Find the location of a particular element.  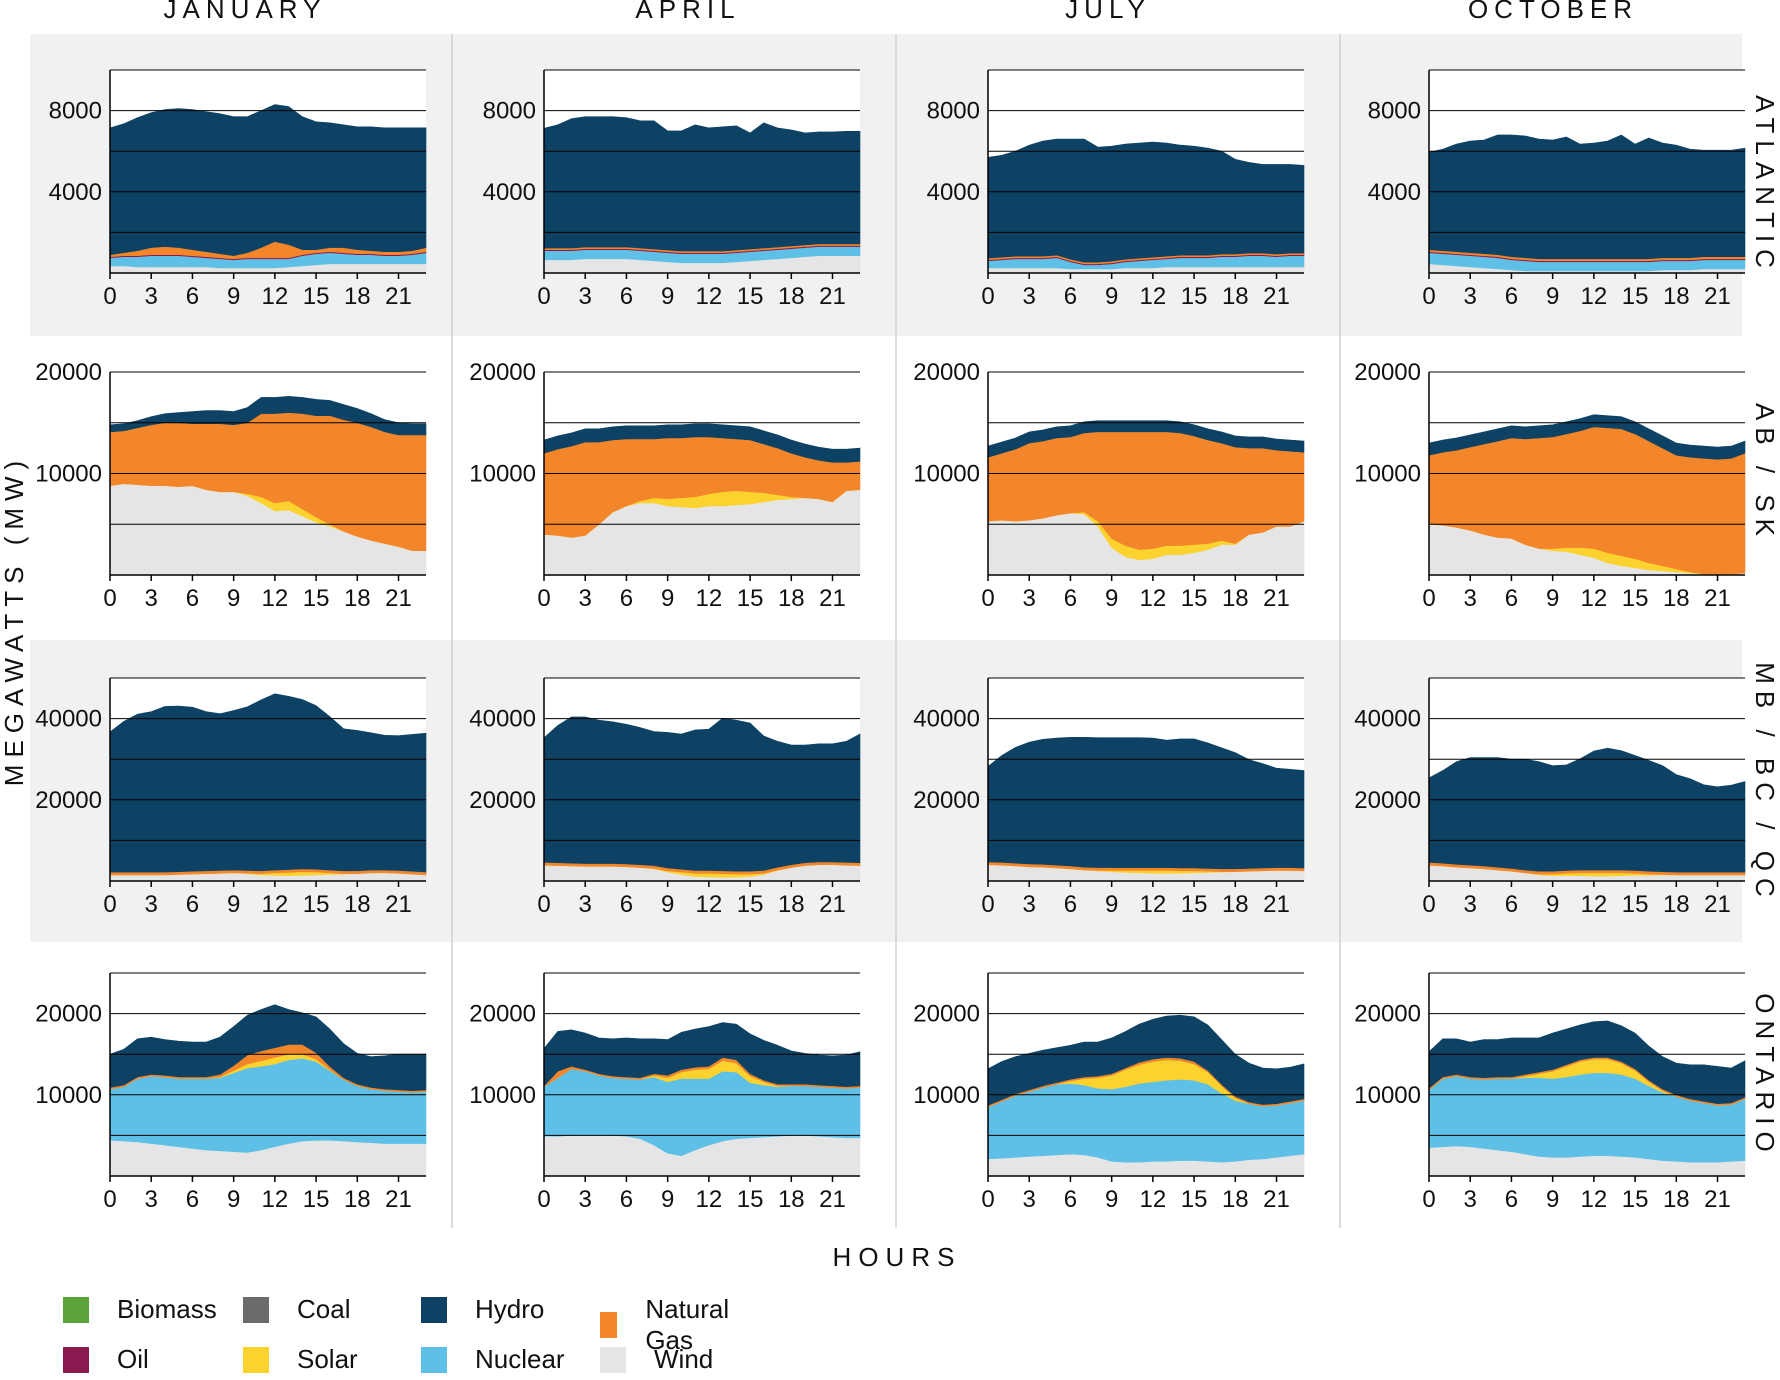

legend-label: Hydro is located at coordinates (510, 1309).